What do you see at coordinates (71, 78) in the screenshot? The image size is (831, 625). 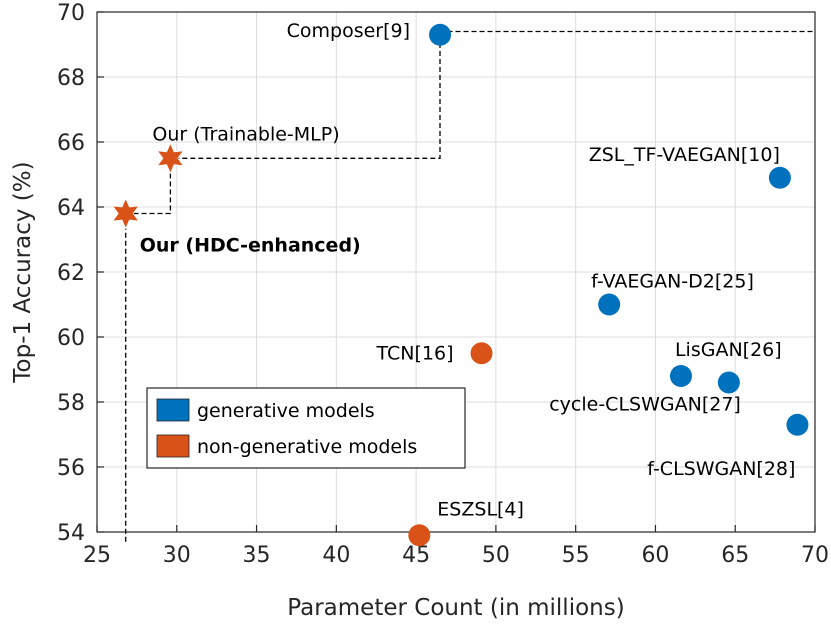 I see `y-tick-label: 68` at bounding box center [71, 78].